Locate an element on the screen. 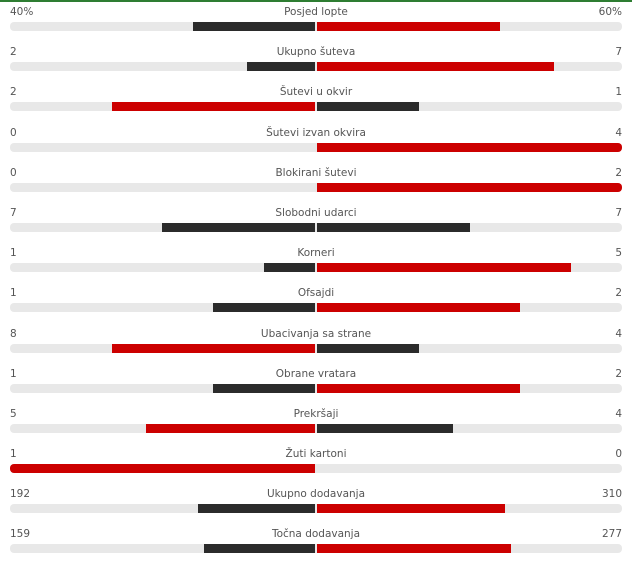 Image resolution: width=632 pixels, height=568 pixels. stat-label: Ubacivanja sa strane is located at coordinates (316, 333).